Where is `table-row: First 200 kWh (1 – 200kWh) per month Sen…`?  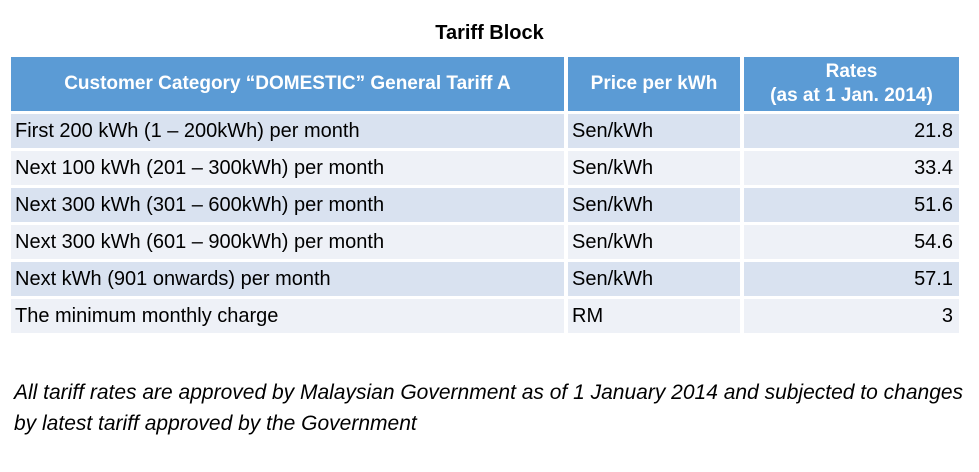 table-row: First 200 kWh (1 – 200kWh) per month Sen… is located at coordinates (485, 131).